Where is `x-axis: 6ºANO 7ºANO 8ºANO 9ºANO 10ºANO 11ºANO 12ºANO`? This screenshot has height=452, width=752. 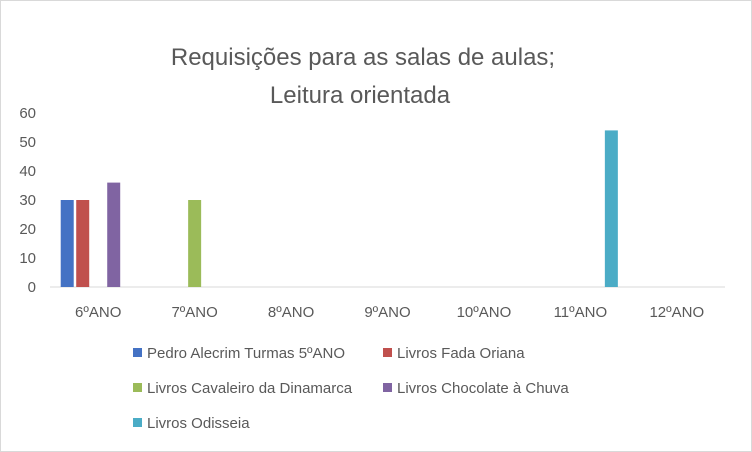 x-axis: 6ºANO 7ºANO 8ºANO 9ºANO 10ºANO 11ºANO 12ºANO is located at coordinates (387, 303).